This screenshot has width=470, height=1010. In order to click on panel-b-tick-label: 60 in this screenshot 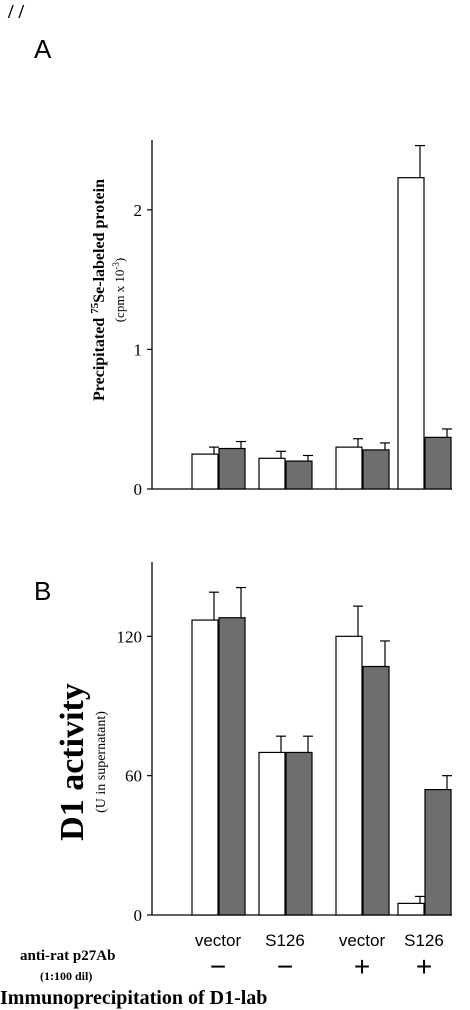, I will do `click(133, 776)`.